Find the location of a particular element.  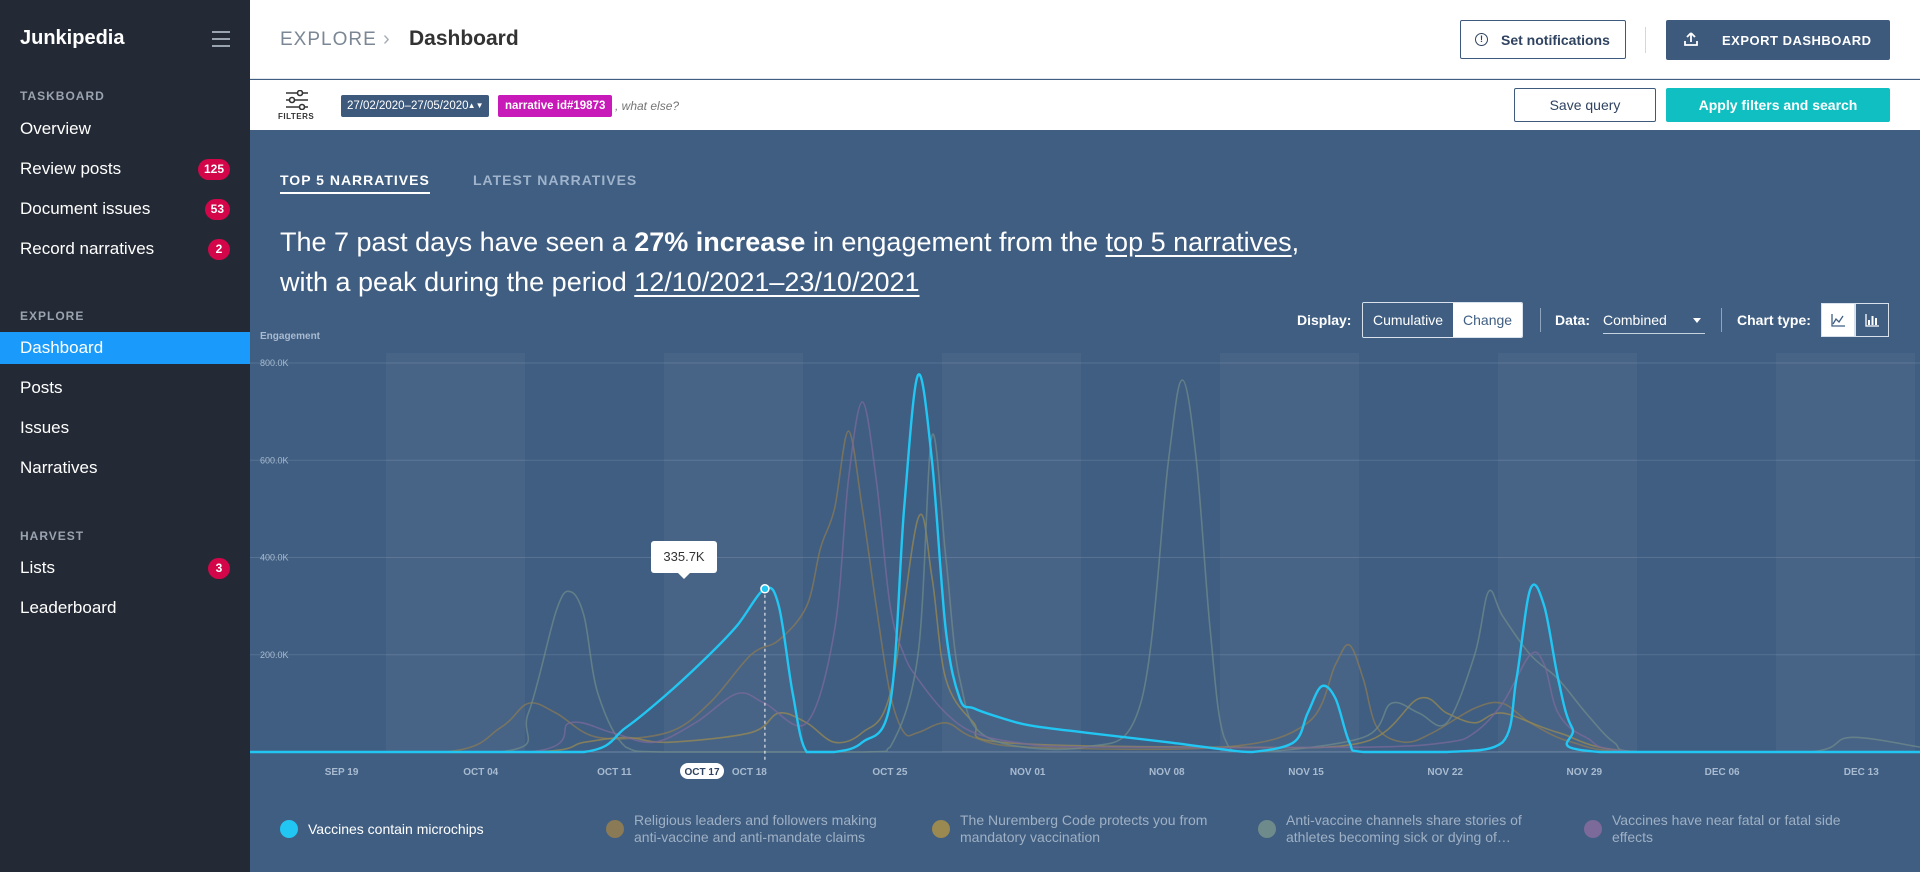

set-notifications-button: ! Set notifications is located at coordinates (1543, 39).